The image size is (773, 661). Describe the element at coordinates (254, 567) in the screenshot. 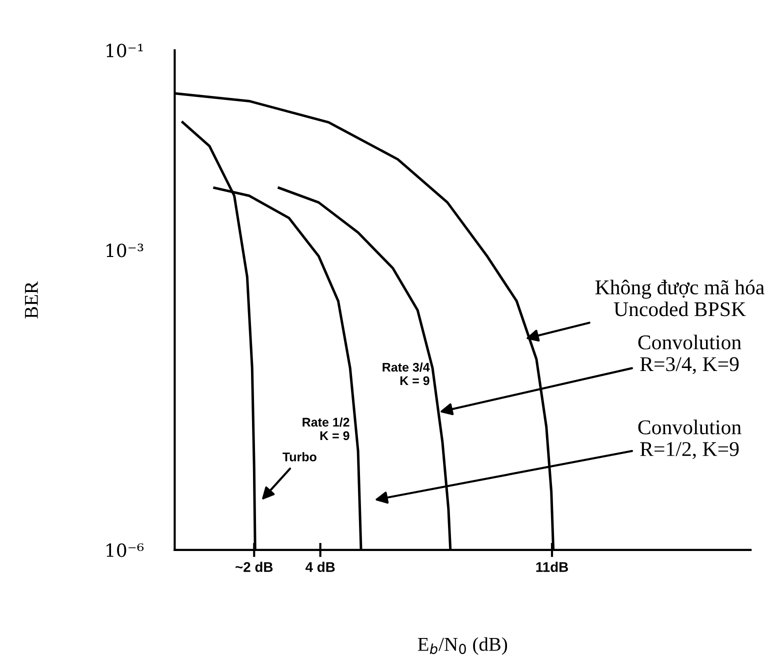

I see `x-tick-label: ~2 dB` at that location.